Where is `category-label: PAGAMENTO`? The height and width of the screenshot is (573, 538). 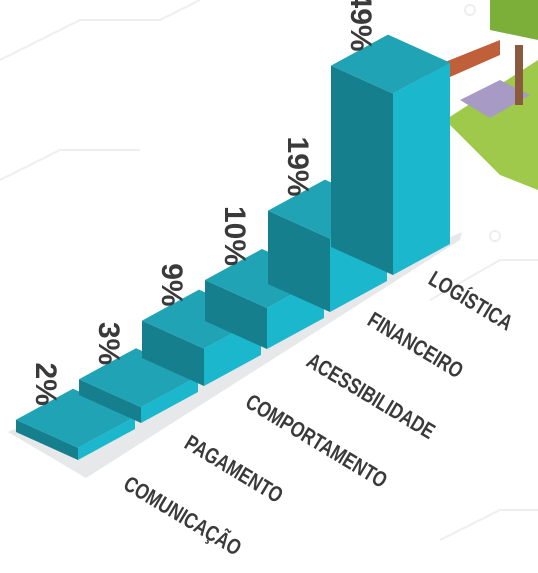
category-label: PAGAMENTO is located at coordinates (233, 470).